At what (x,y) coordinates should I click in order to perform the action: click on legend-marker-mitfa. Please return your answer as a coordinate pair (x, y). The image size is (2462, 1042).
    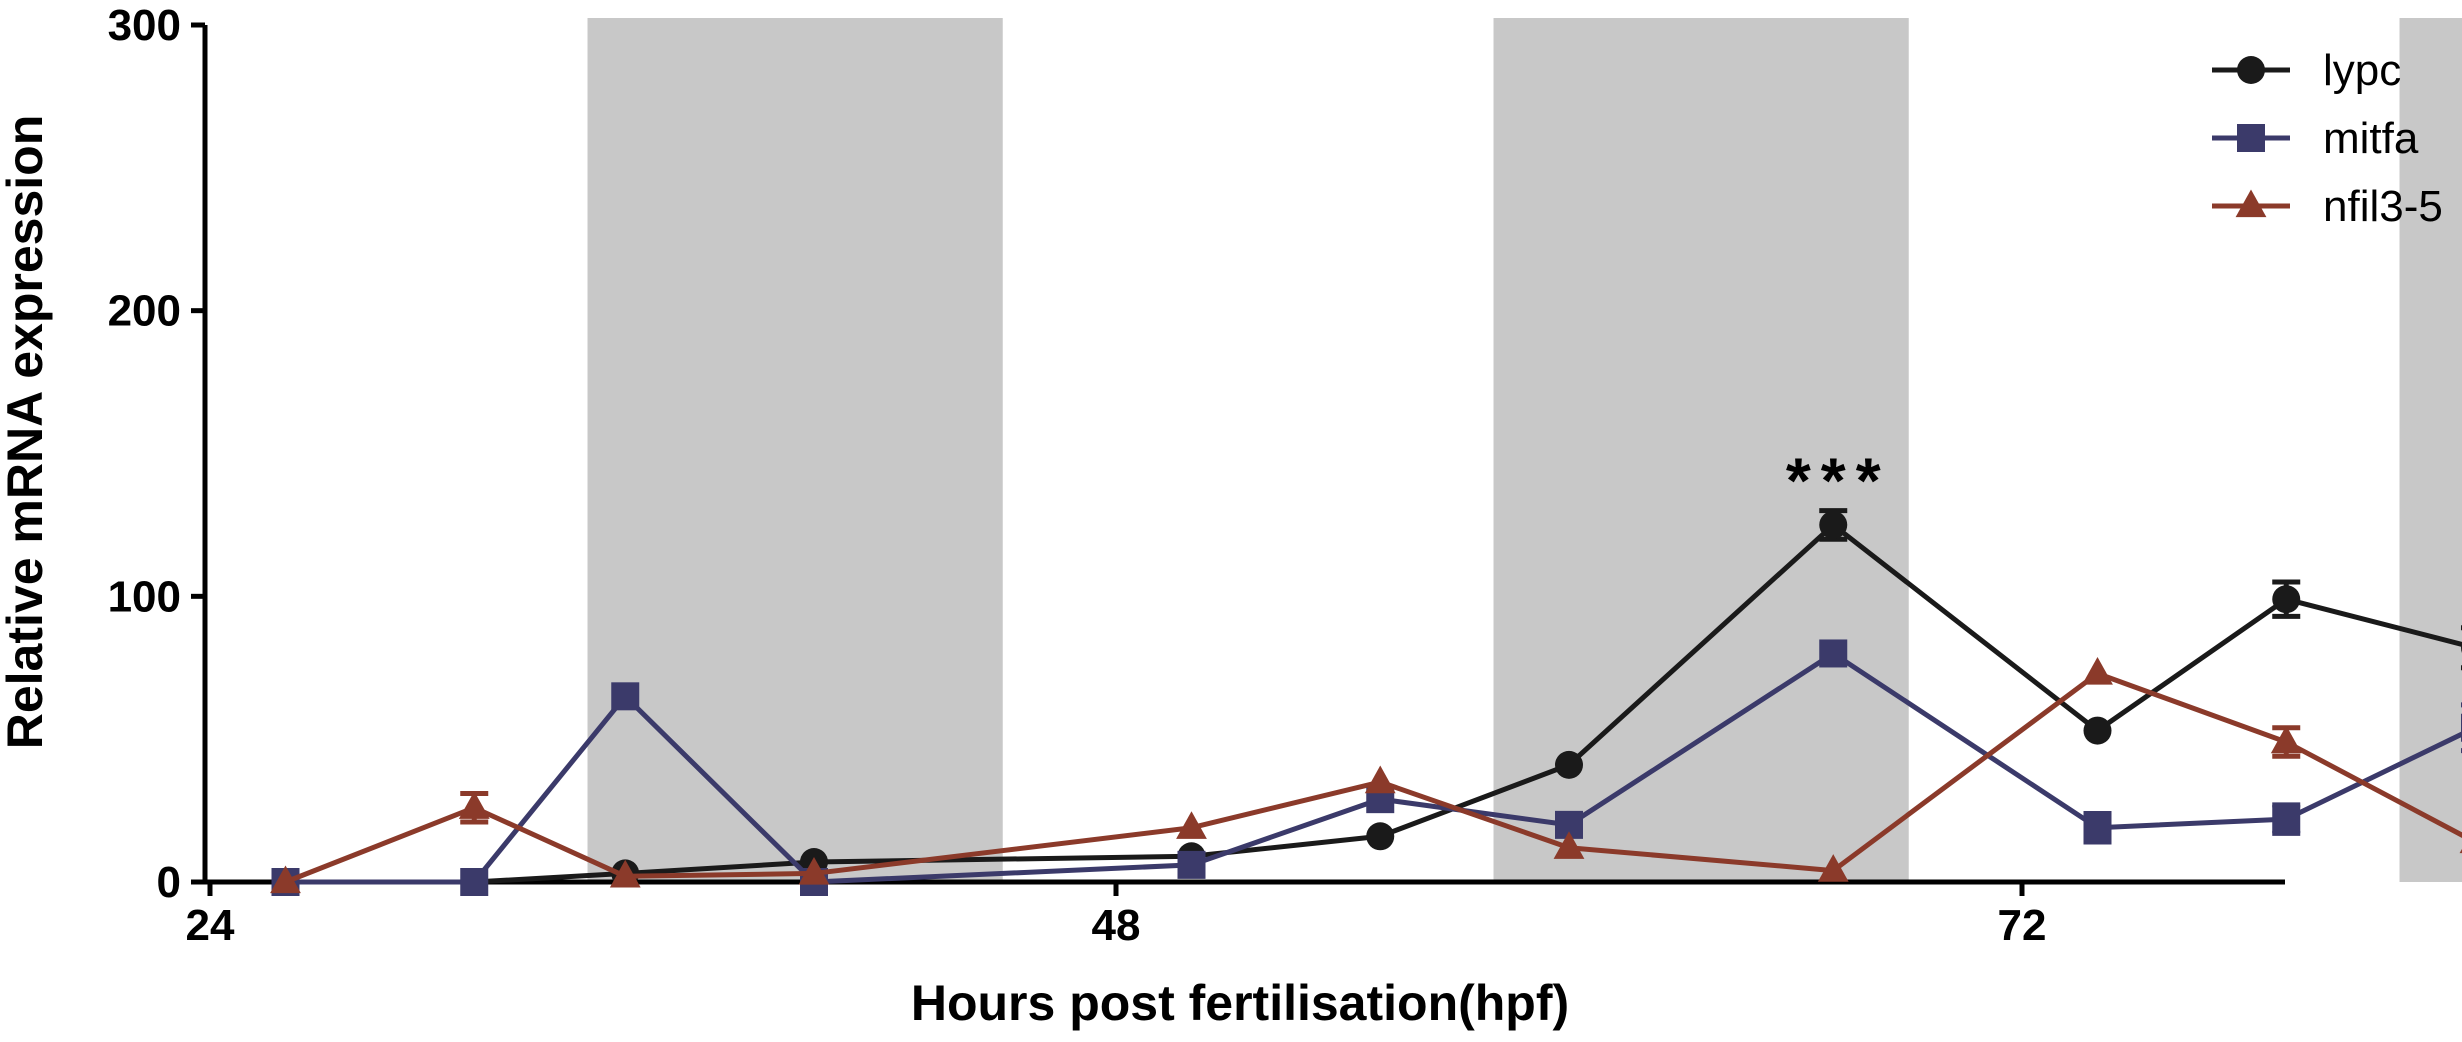
    Looking at the image, I should click on (2251, 138).